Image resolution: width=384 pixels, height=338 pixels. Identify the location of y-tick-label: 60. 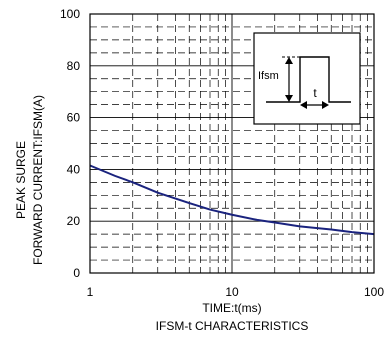
(74, 118).